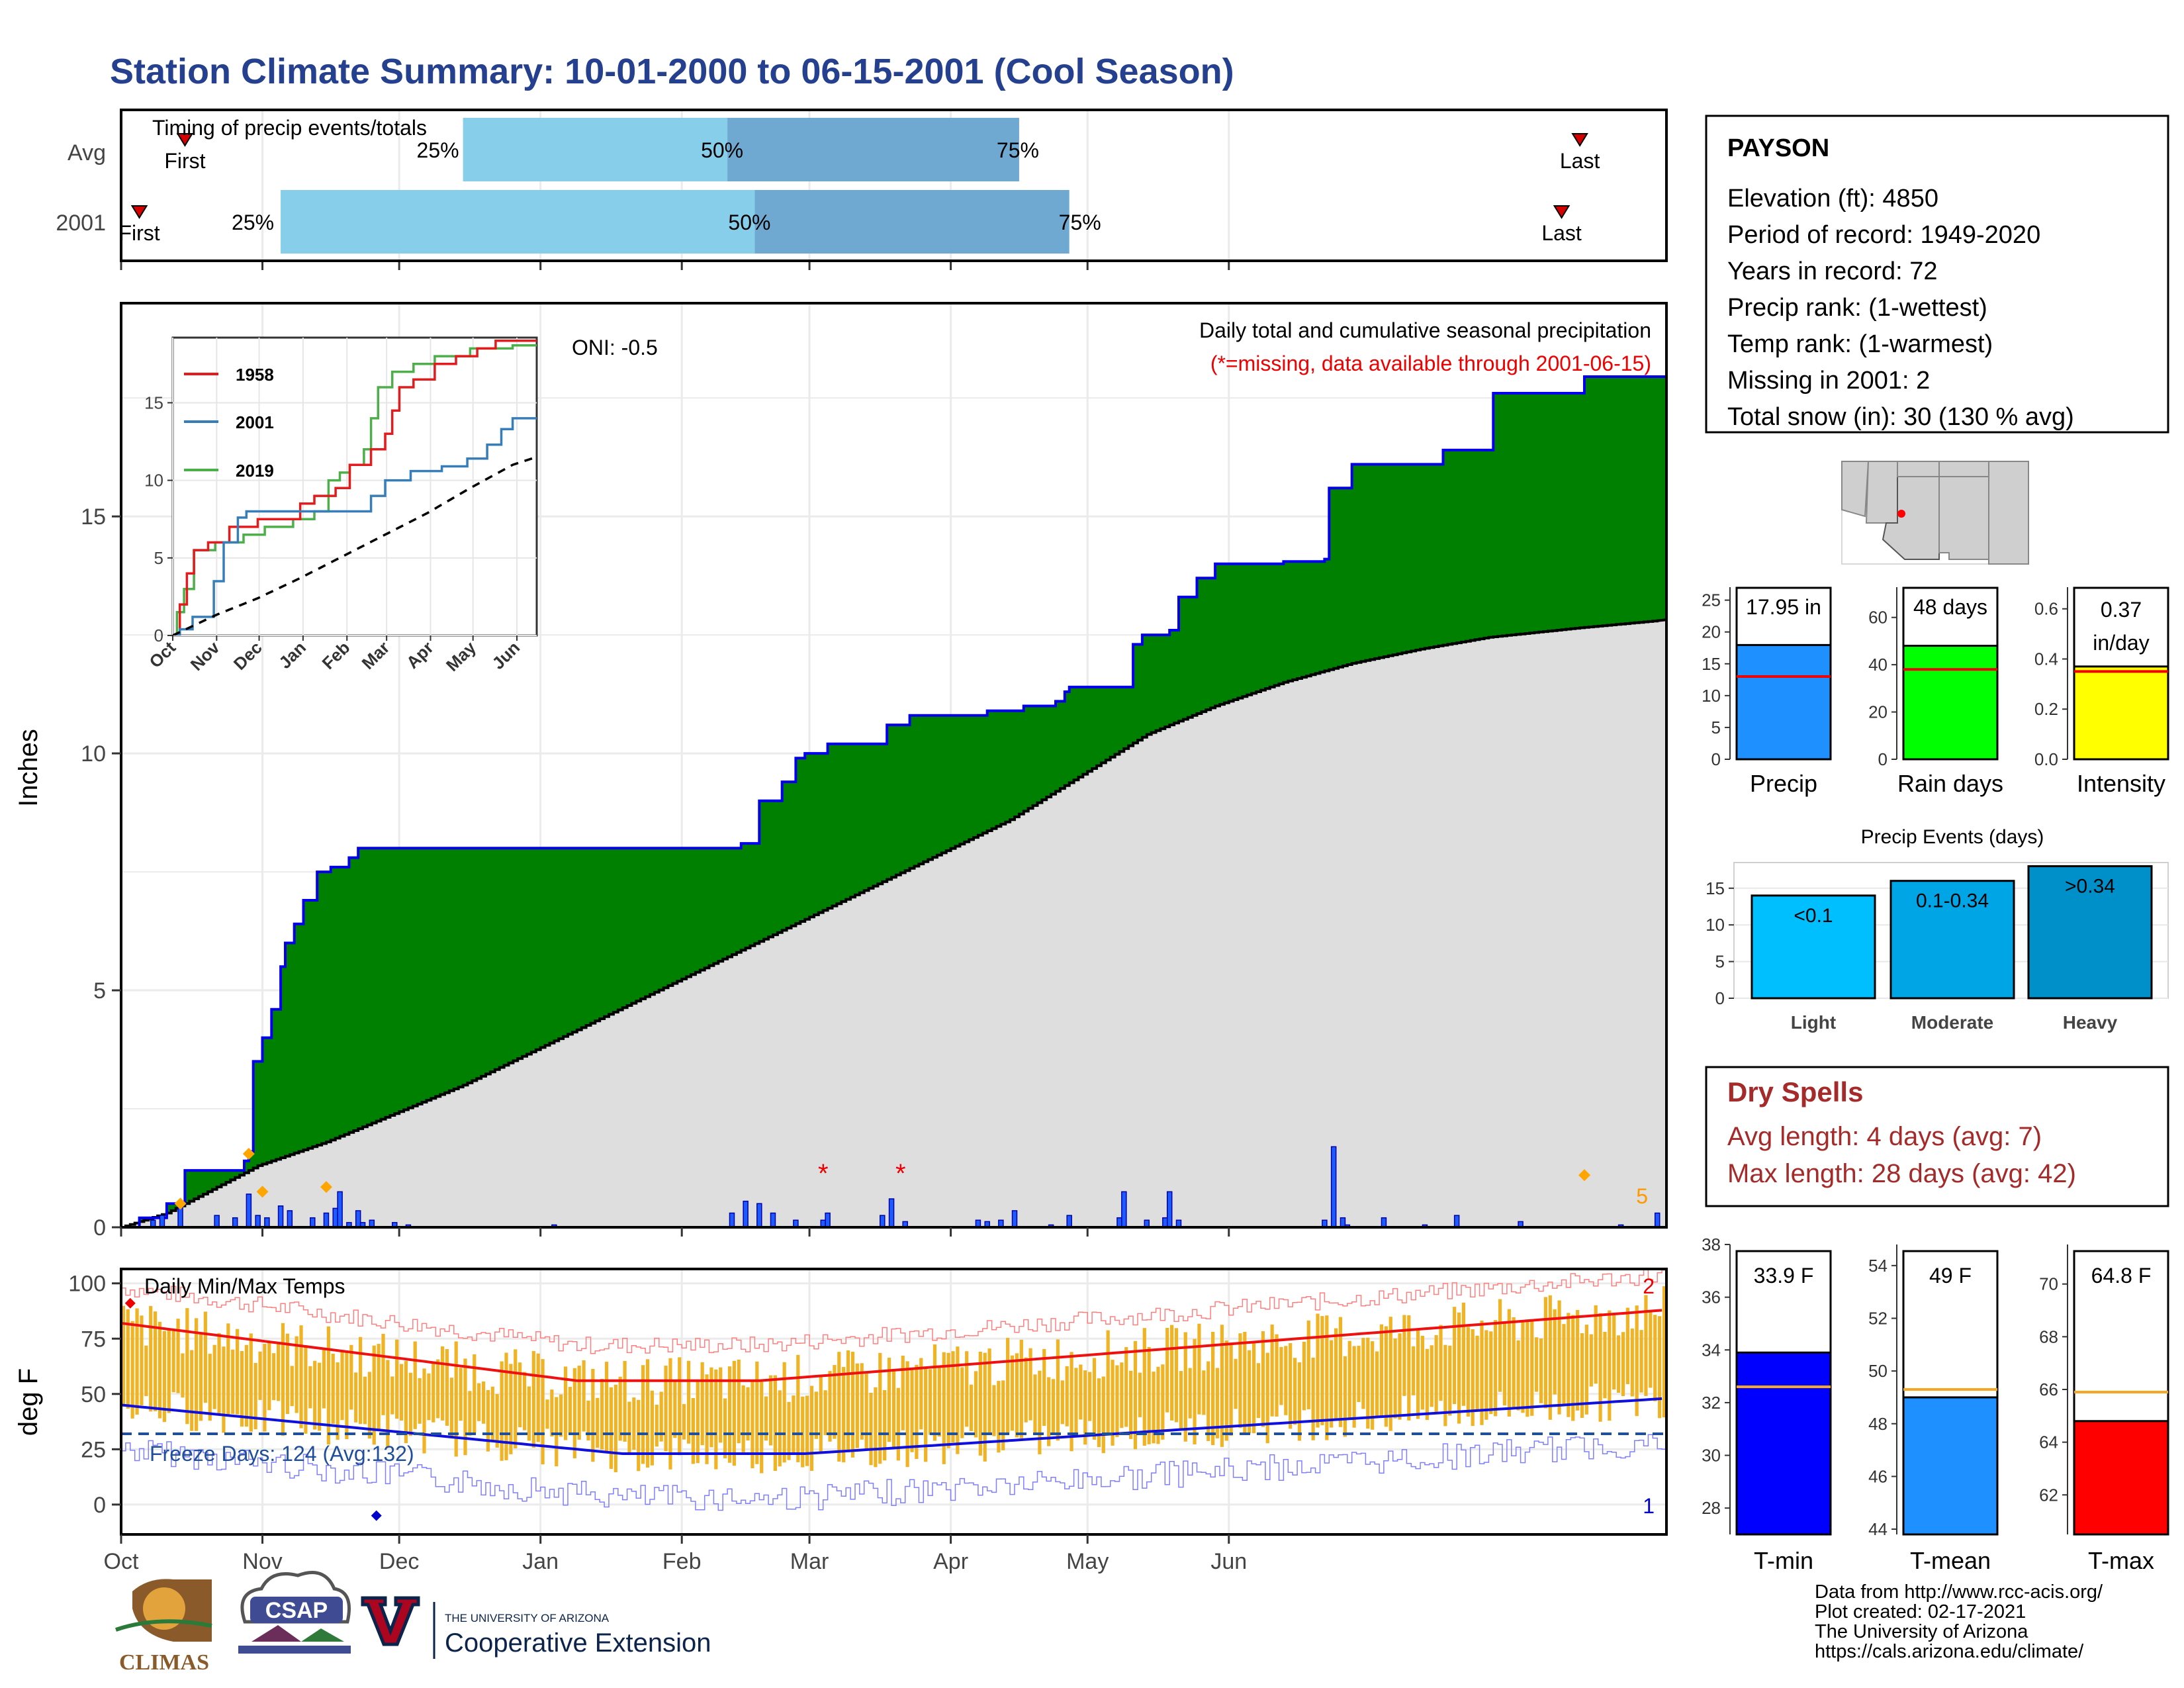 The image size is (2184, 1688). What do you see at coordinates (28, 768) in the screenshot?
I see `precip-y-axis-label: Inches` at bounding box center [28, 768].